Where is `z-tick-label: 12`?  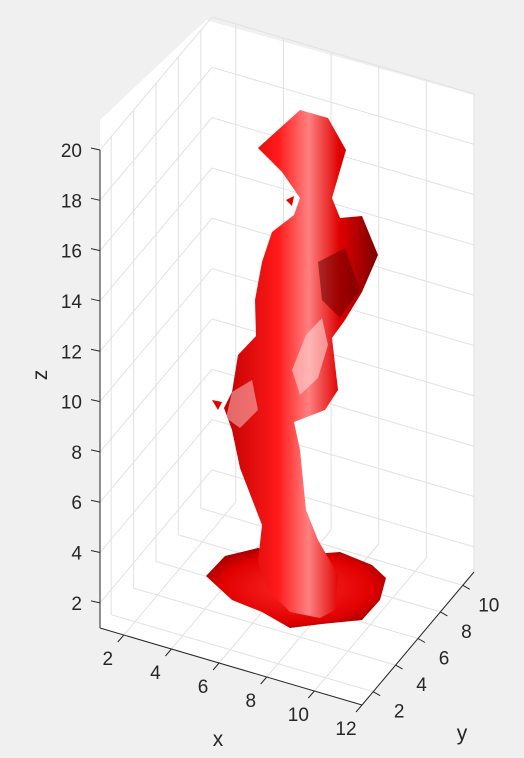
z-tick-label: 12 is located at coordinates (71, 352).